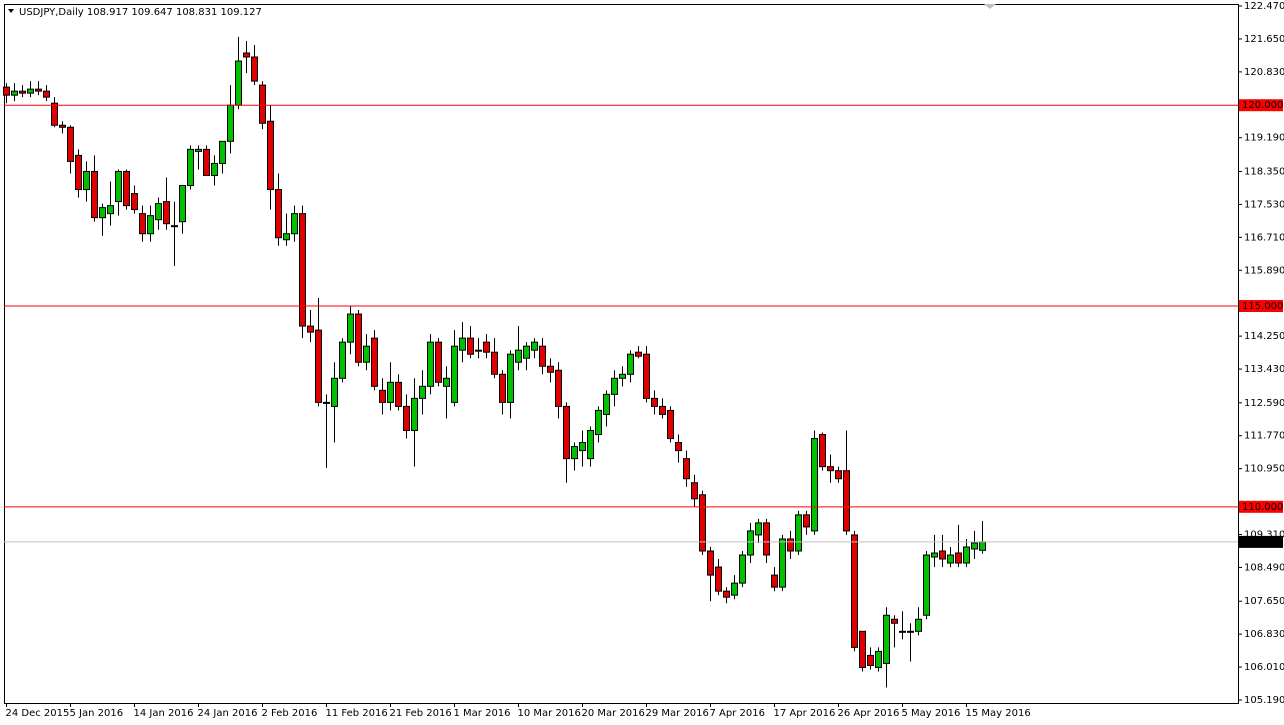 Image resolution: width=1284 pixels, height=725 pixels. Describe the element at coordinates (1264, 700) in the screenshot. I see `y-tick-label: 105.190` at that location.